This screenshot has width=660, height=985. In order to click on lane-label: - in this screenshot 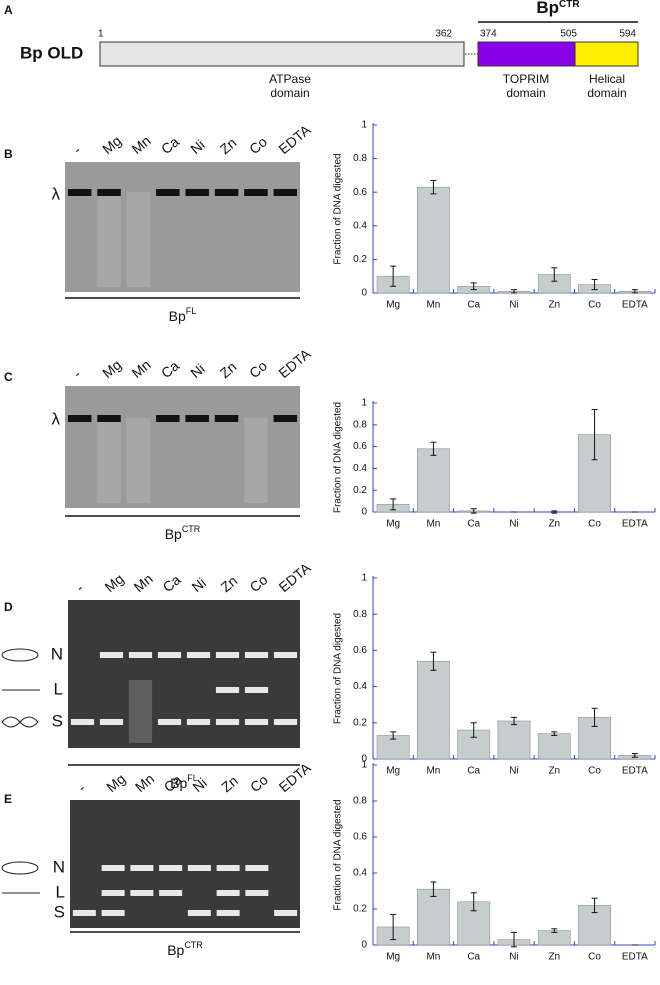, I will do `click(77, 149)`.